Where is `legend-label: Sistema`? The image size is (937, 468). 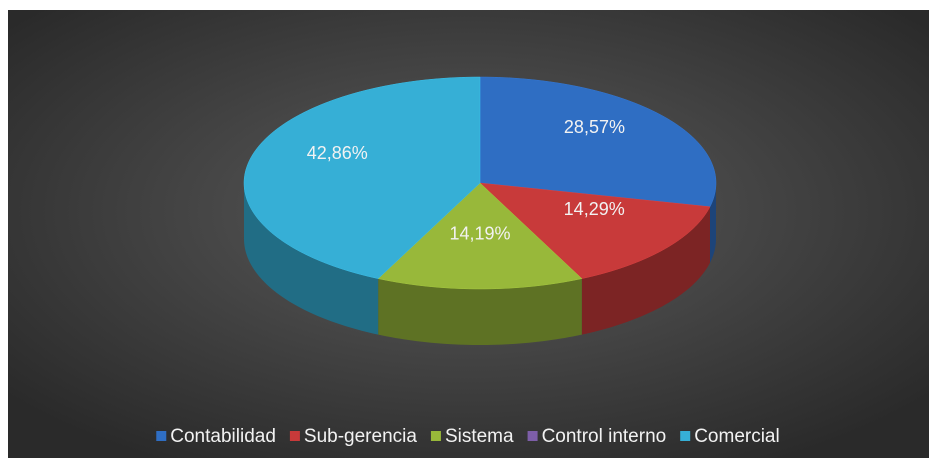 legend-label: Sistema is located at coordinates (479, 436).